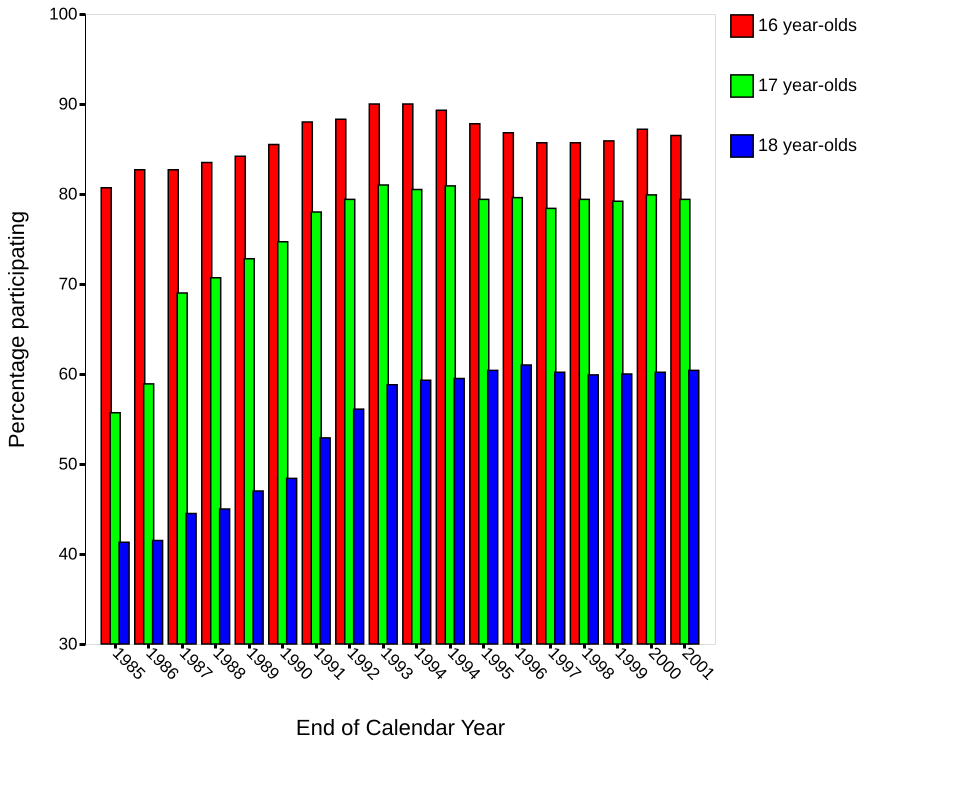 The width and height of the screenshot is (977, 786). What do you see at coordinates (68, 104) in the screenshot?
I see `y-tick-label: 90` at bounding box center [68, 104].